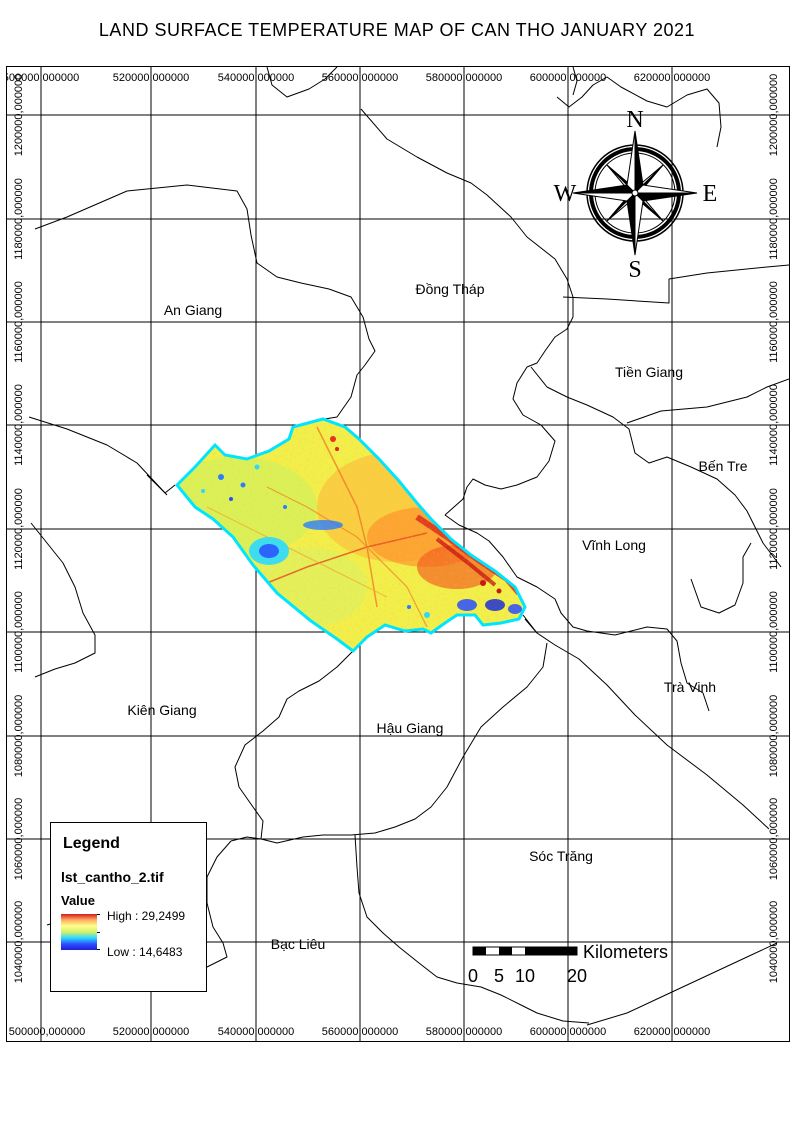 The width and height of the screenshot is (794, 1123). I want to click on x-label-bottom: 540000,000000, so click(256, 1032).